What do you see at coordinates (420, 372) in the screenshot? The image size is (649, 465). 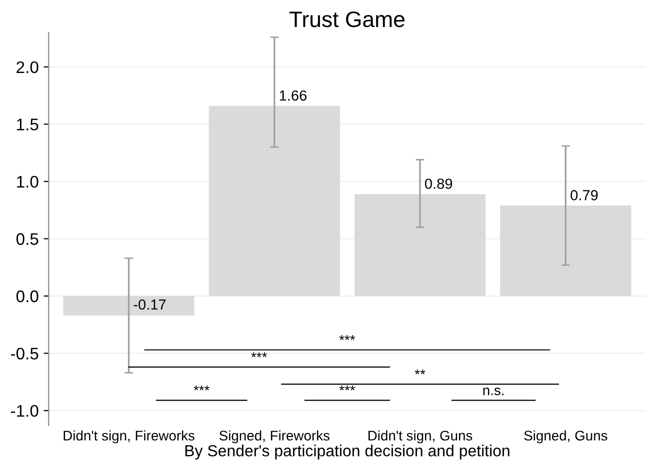 I see `annotation: **` at bounding box center [420, 372].